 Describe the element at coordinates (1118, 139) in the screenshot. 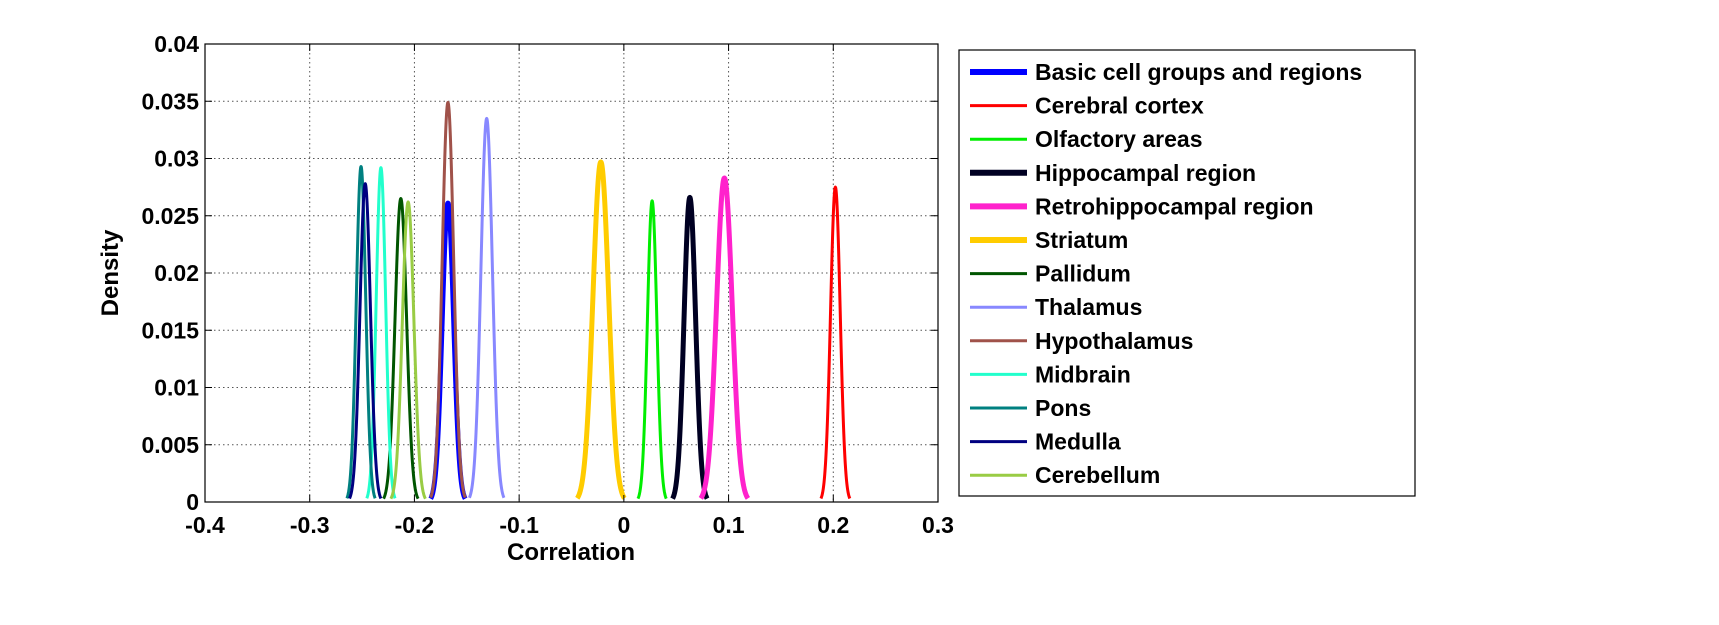

I see `legend-entry: Olfactory areas` at that location.